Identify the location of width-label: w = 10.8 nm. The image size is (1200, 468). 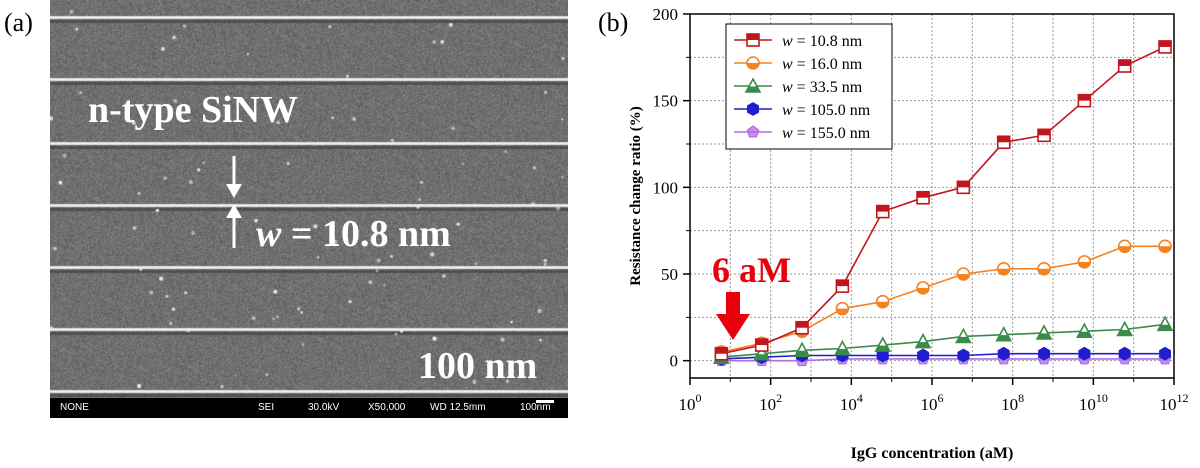
(353, 234).